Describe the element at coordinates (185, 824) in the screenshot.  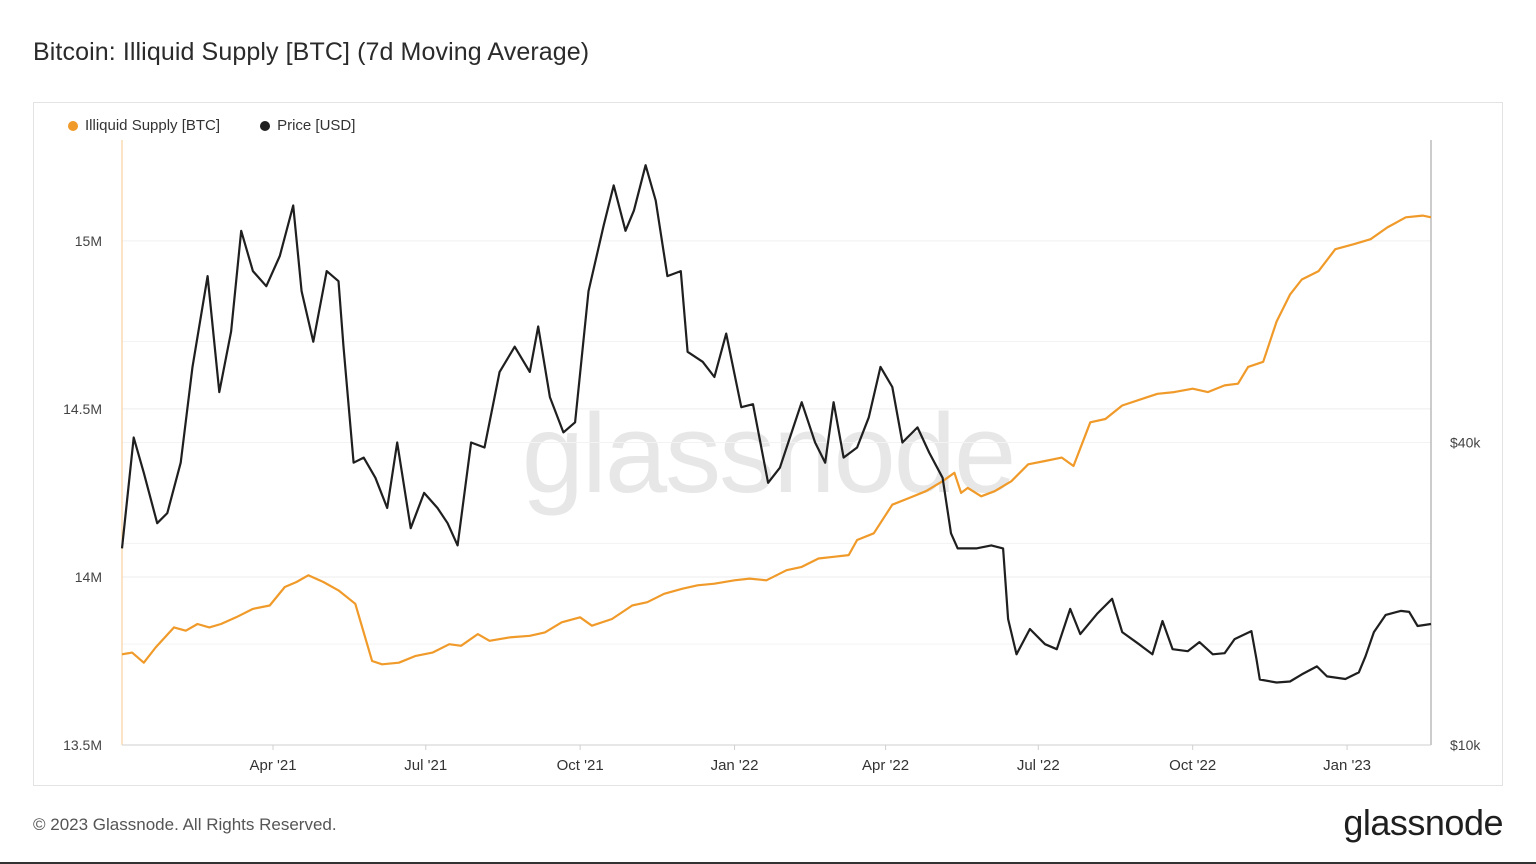
I see `copyright-text: © 2023 Glassnode. All Rights Reserved.` at that location.